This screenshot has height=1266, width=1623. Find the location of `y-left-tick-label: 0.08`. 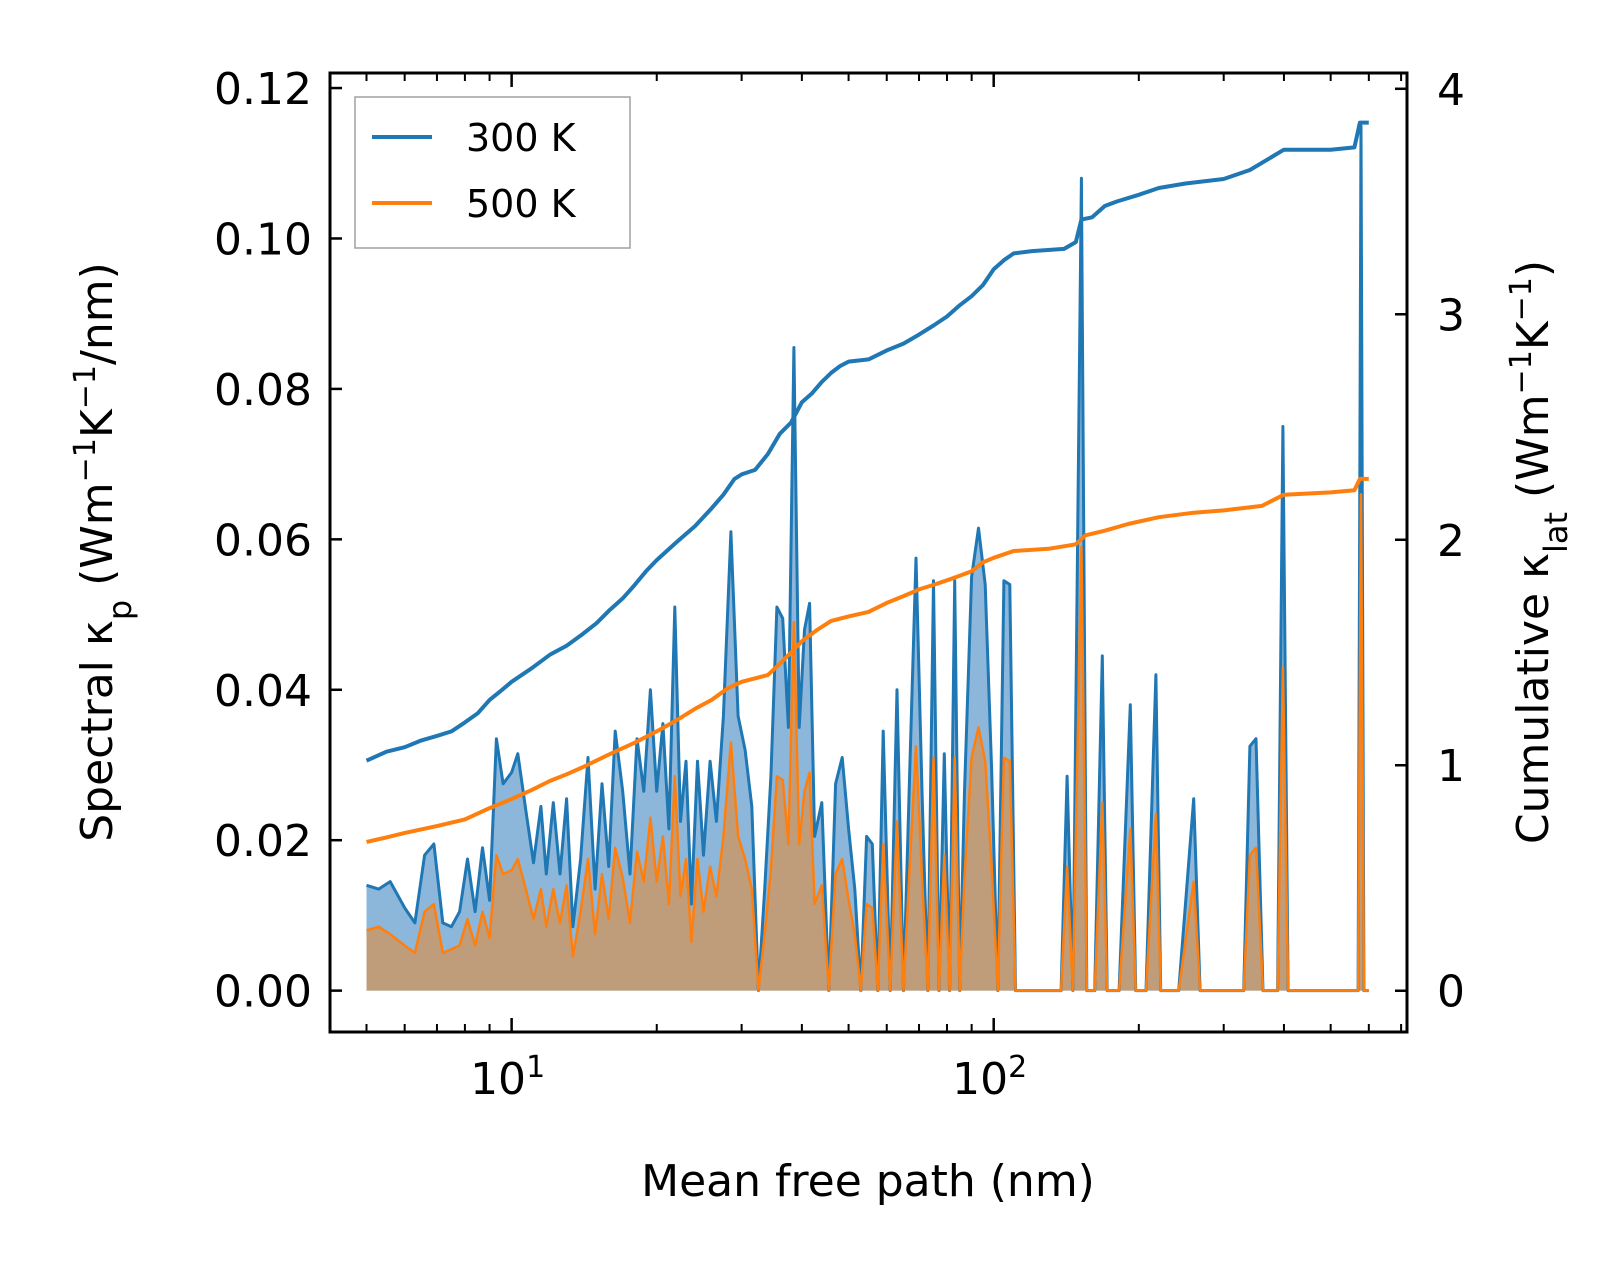

y-left-tick-label: 0.08 is located at coordinates (263, 390).